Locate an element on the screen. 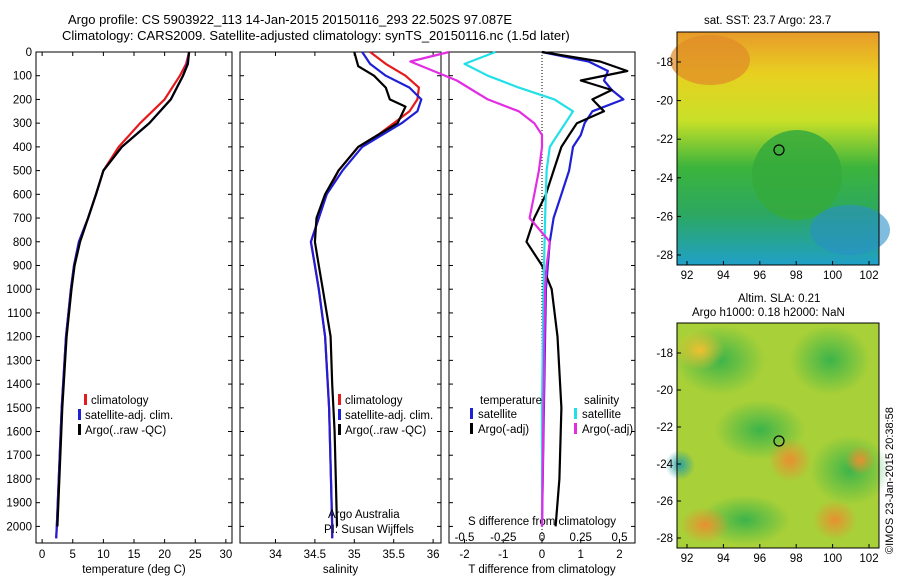 This screenshot has width=900, height=580. diff-x2tick-label: -0.5 is located at coordinates (465, 538).